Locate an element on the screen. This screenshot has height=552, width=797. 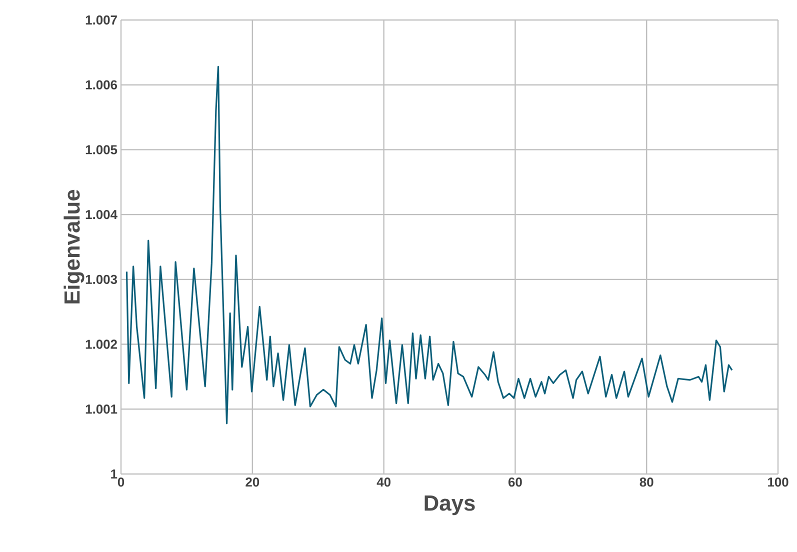
x-axis-title: Days is located at coordinates (449, 506).